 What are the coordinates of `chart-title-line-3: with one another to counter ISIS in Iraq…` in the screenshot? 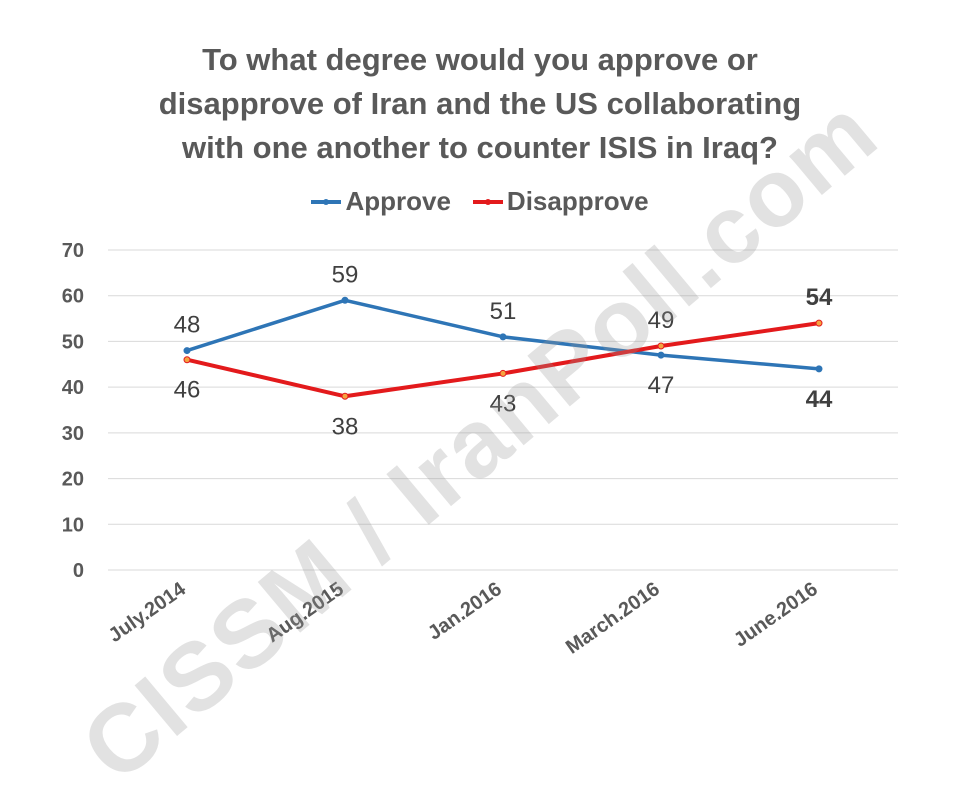 It's located at (480, 147).